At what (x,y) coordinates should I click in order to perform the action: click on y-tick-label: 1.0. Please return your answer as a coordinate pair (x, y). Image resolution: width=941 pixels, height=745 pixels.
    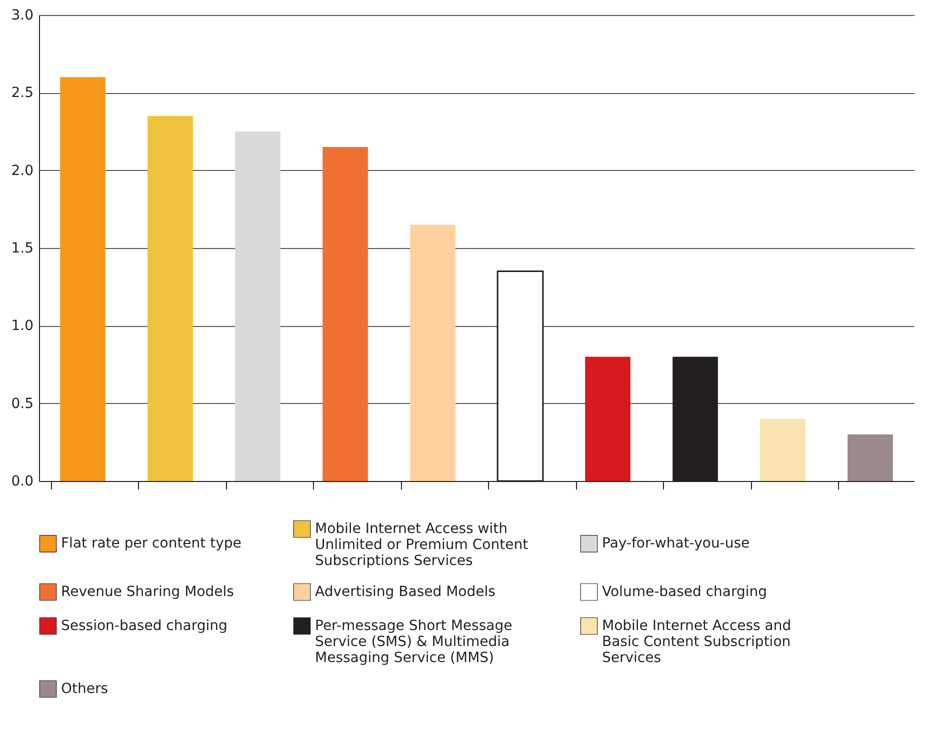
    Looking at the image, I should click on (22, 326).